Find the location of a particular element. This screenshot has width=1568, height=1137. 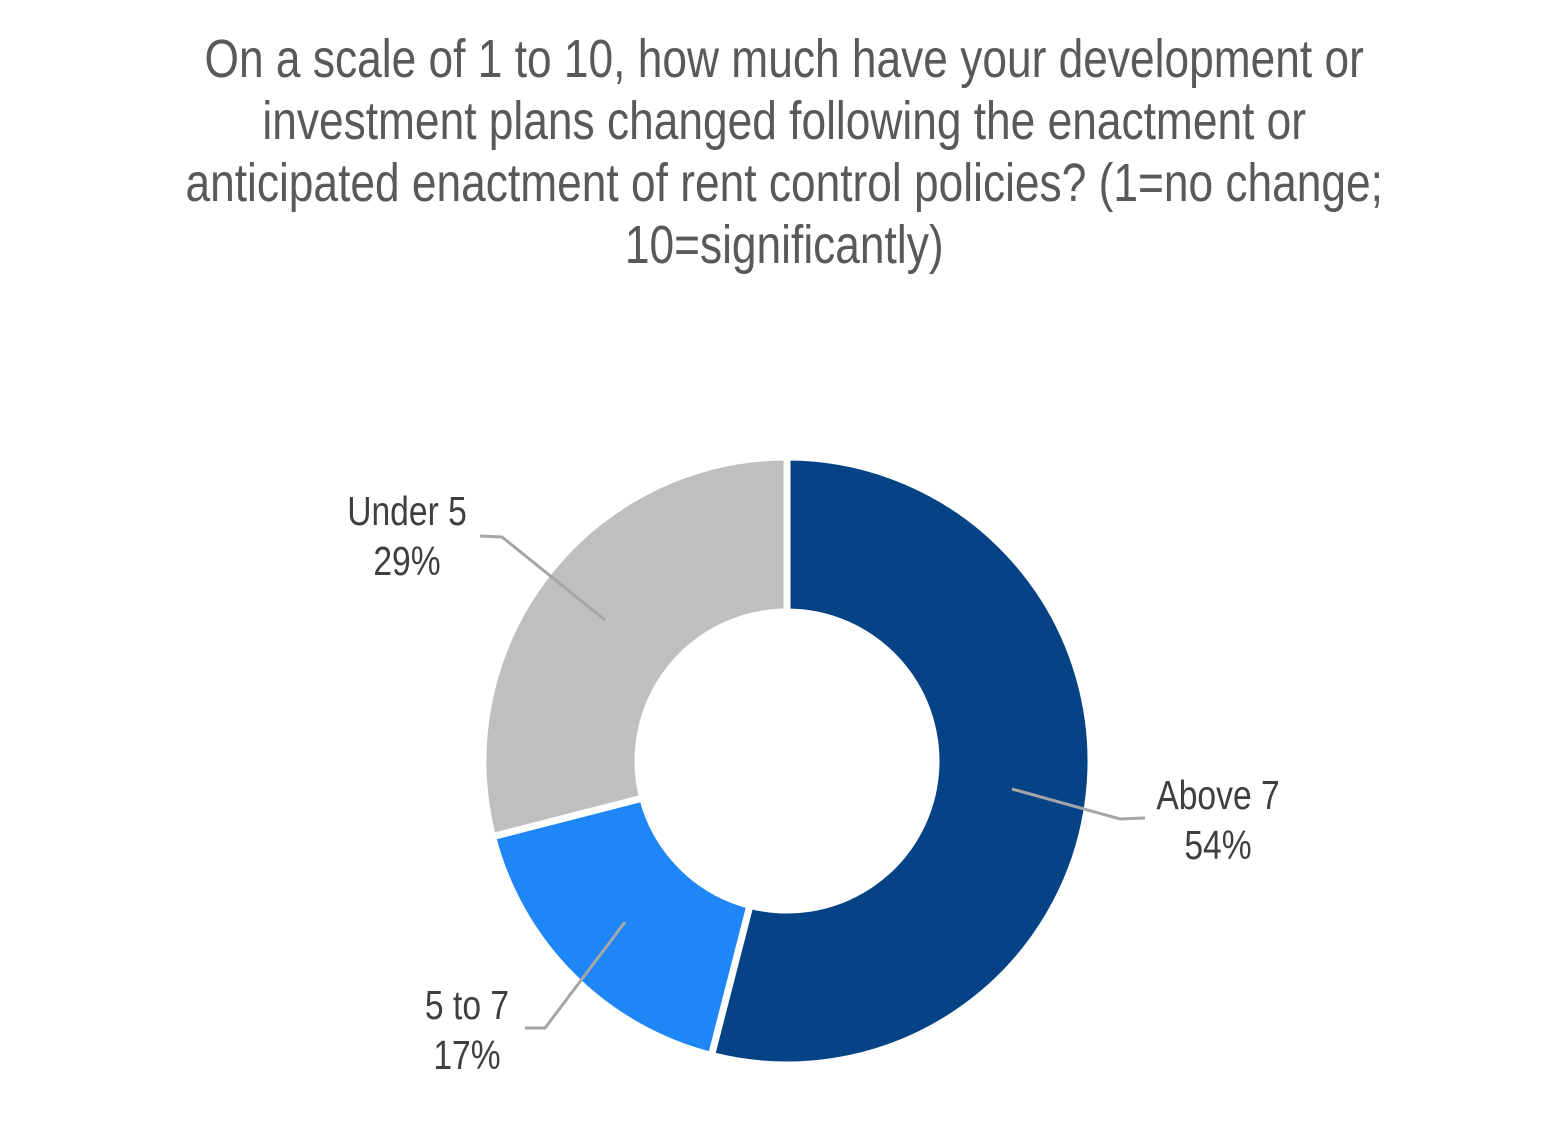

chart-title-line: 10=significantly) is located at coordinates (784, 245).